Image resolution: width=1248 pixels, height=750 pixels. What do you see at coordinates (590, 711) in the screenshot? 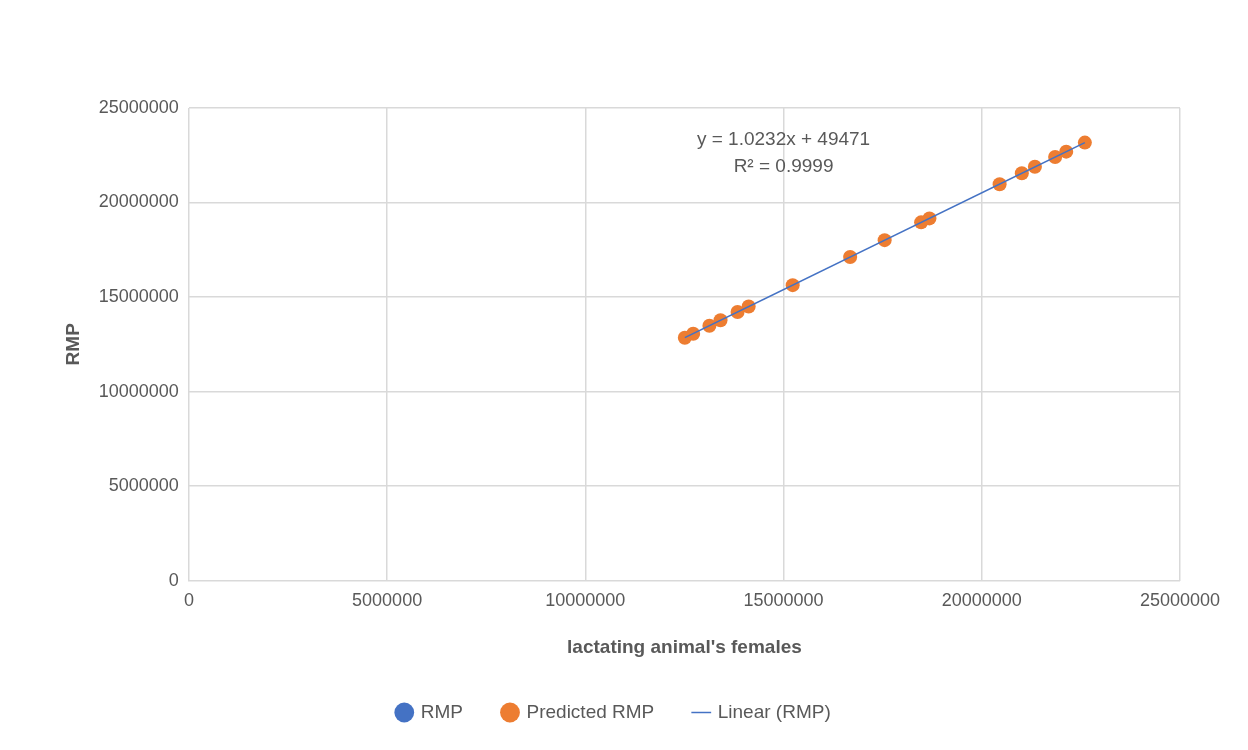
I see `legend-label: Predicted RMP` at bounding box center [590, 711].